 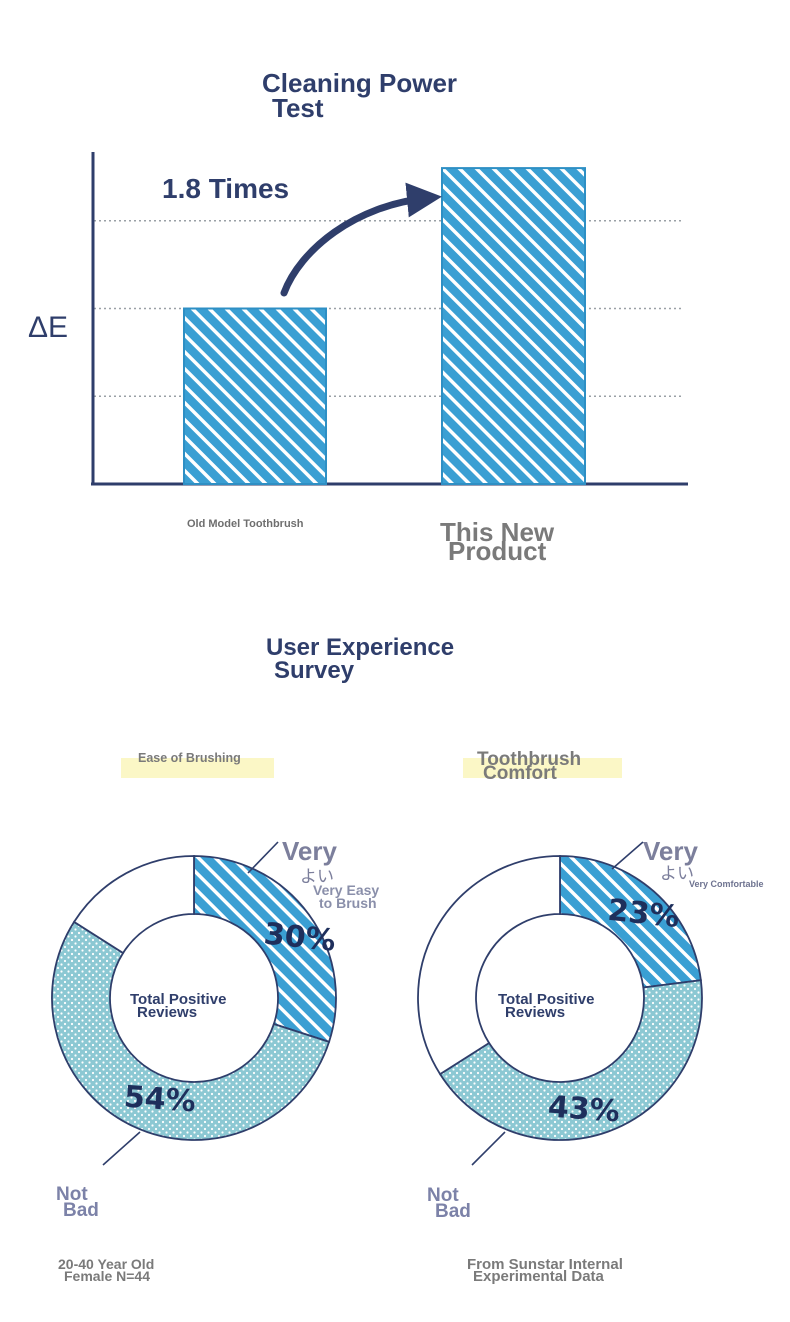 What do you see at coordinates (497, 532) in the screenshot?
I see `category-label-1-line1: This New` at bounding box center [497, 532].